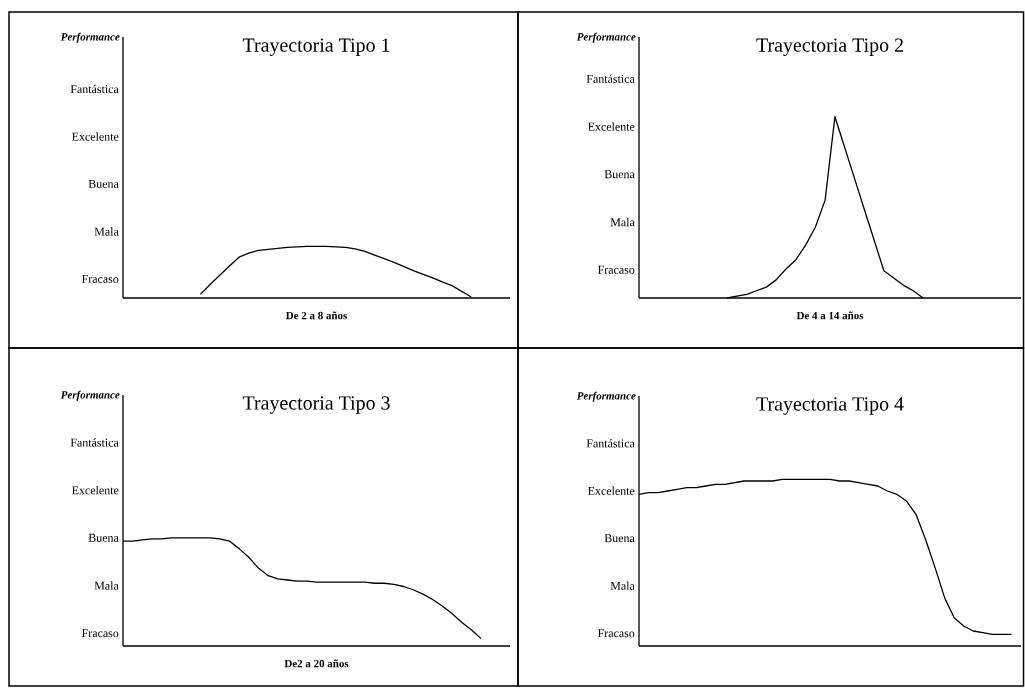  I want to click on x-axis-title: De 4 a 14 años, so click(830, 315).